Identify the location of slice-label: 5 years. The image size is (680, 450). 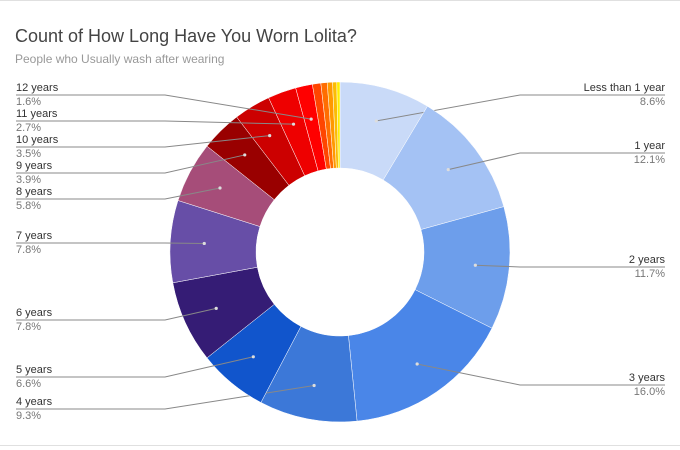
(34, 370).